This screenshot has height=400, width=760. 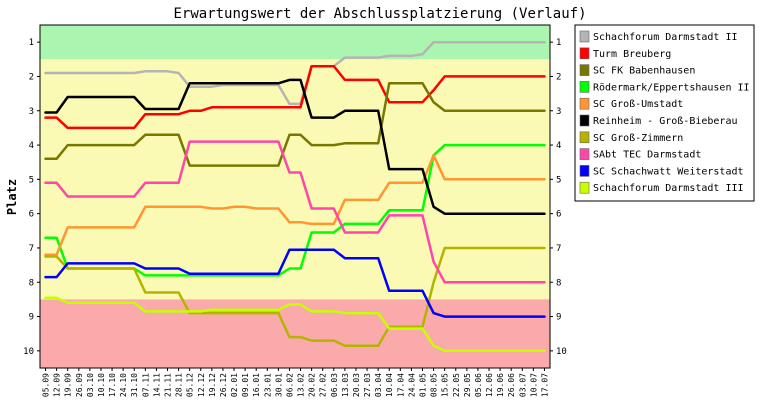 I want to click on legend-label: Schachforum Darmstadt III, so click(x=668, y=188).